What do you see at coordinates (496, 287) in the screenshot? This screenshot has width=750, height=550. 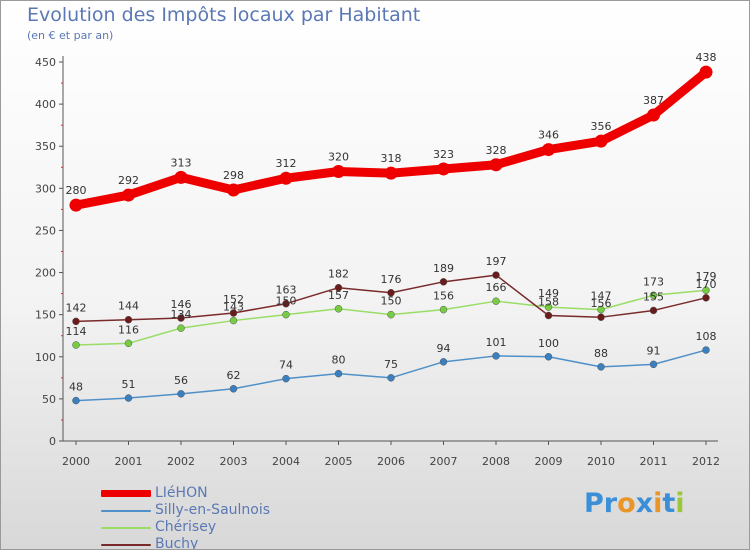 I see `data-label: 166` at bounding box center [496, 287].